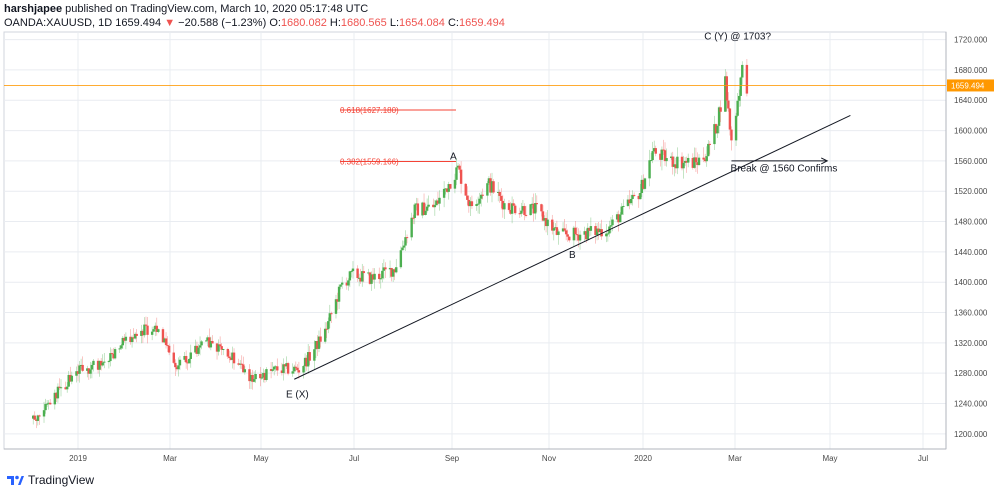  I want to click on symbol-label: OANDA:XAUUSD, 1D, so click(58, 23).